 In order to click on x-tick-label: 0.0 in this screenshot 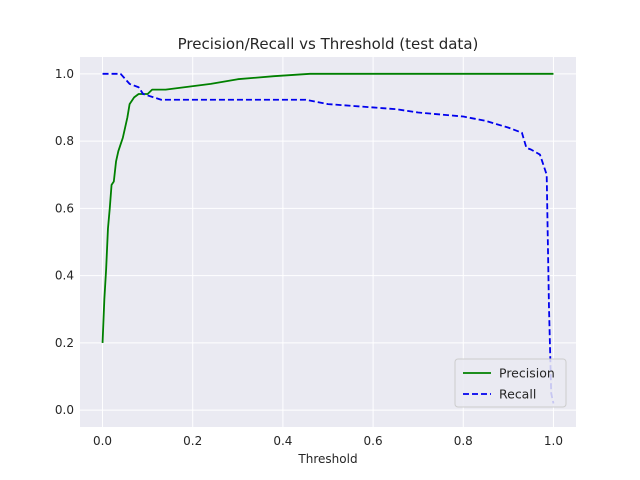, I will do `click(102, 441)`.